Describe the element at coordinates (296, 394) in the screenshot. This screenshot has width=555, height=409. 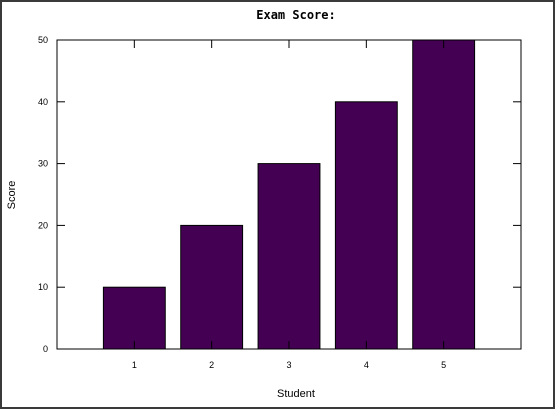
I see `x-axis-label: Student` at that location.